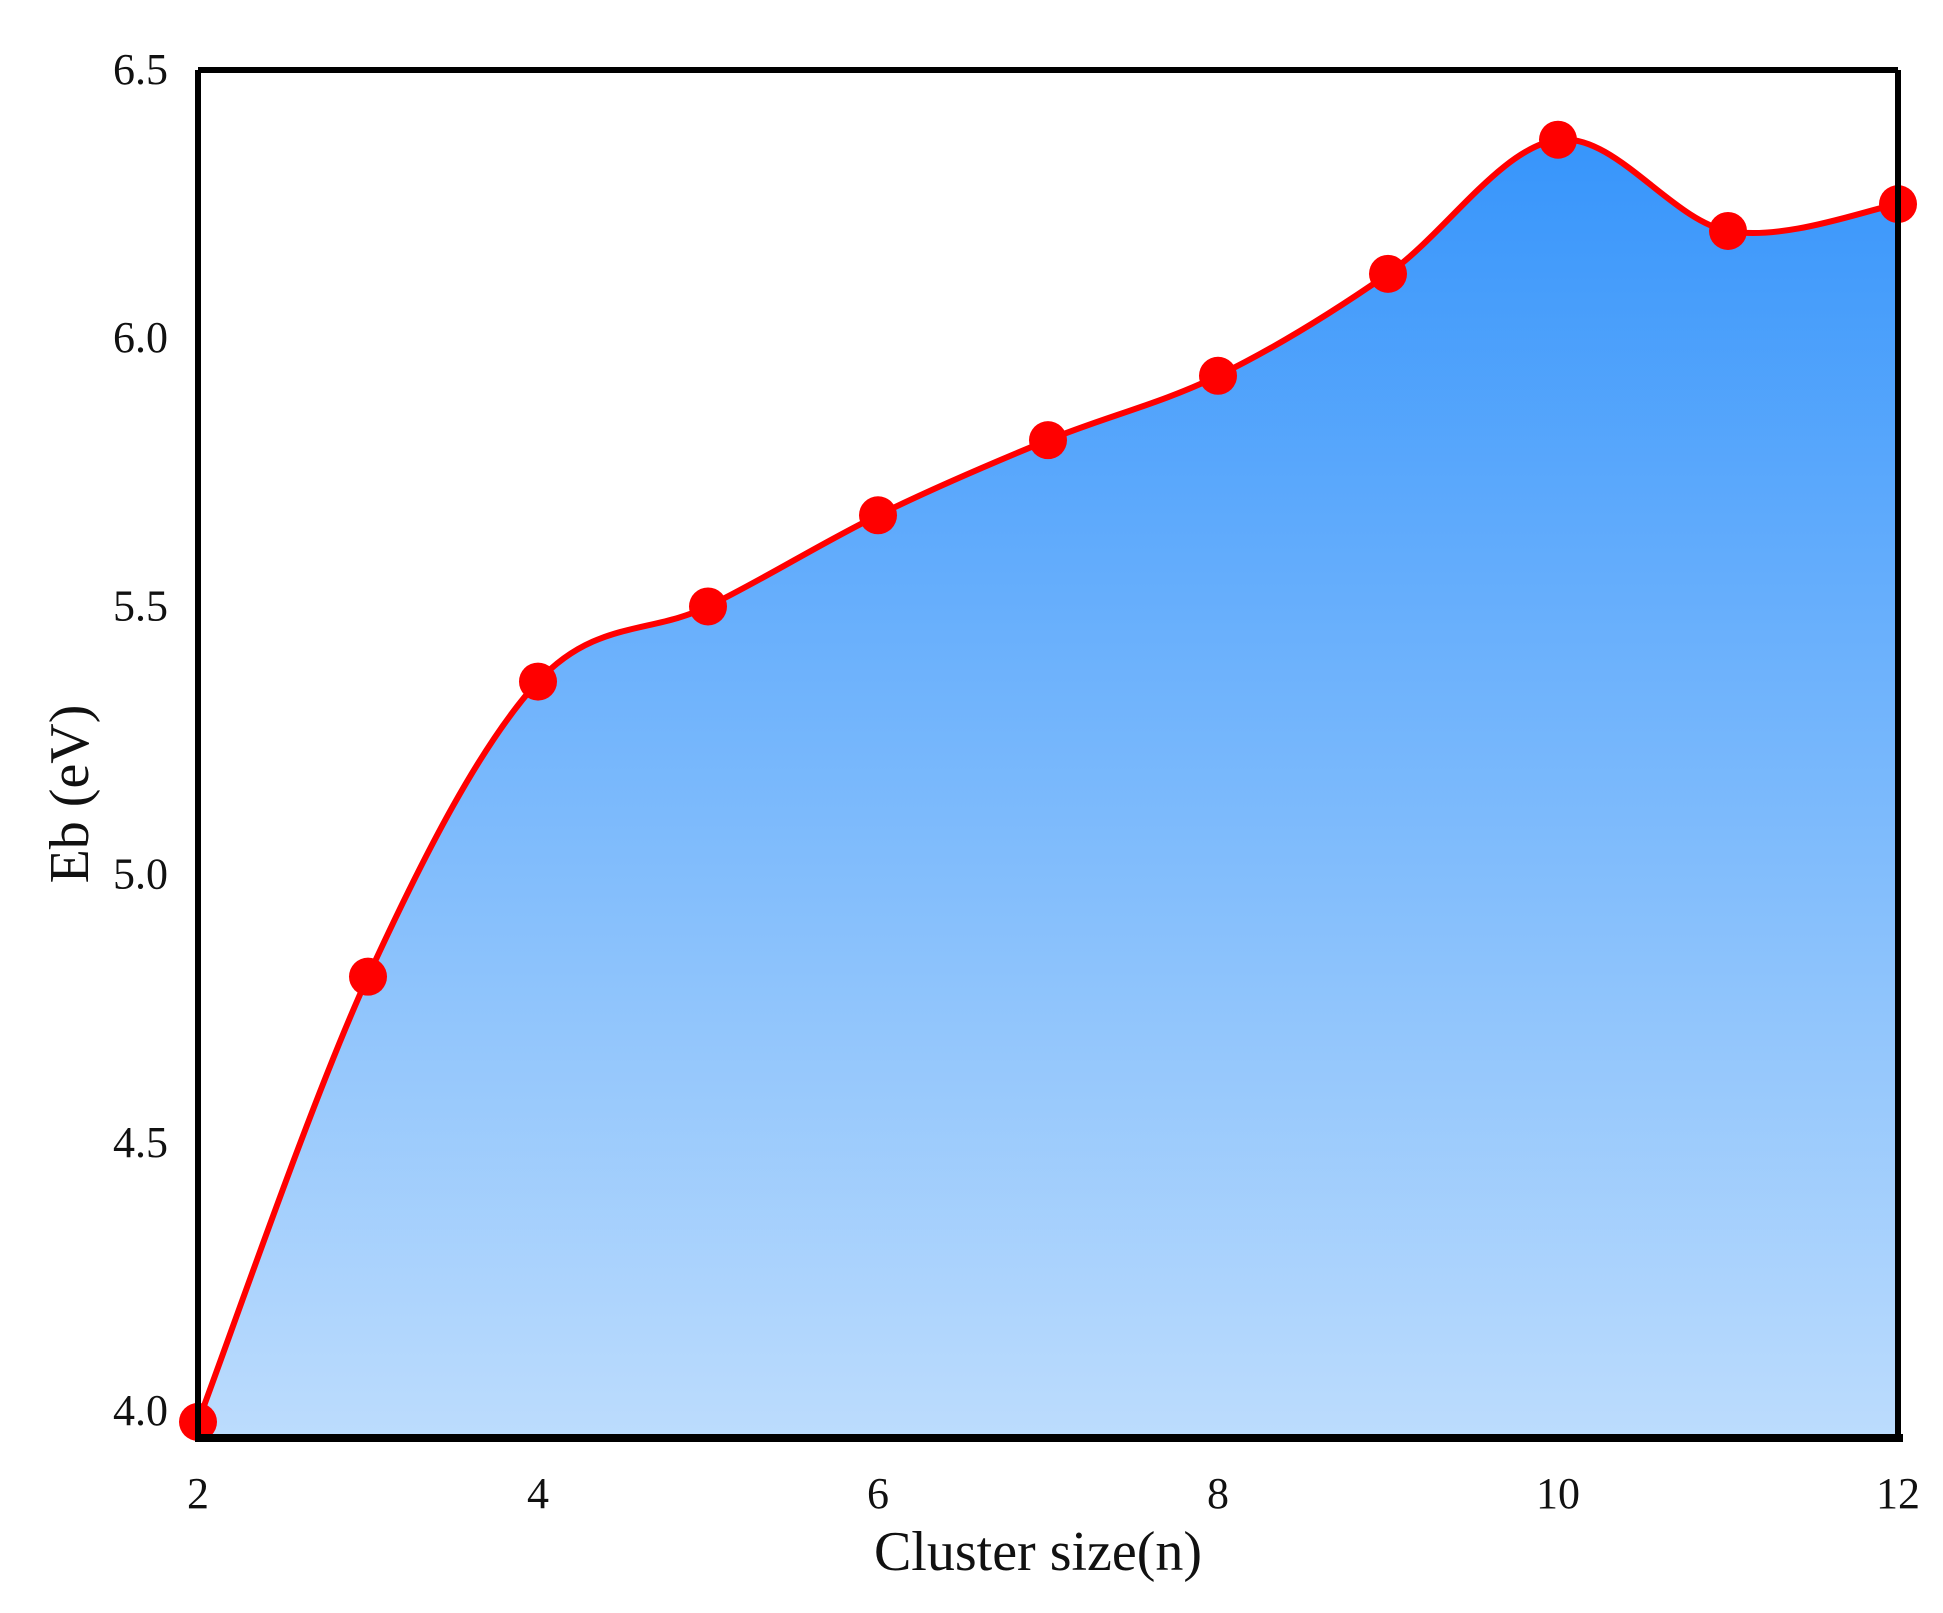 The image size is (1943, 1613). What do you see at coordinates (70, 794) in the screenshot?
I see `y-axis-title: Eb (eV)` at bounding box center [70, 794].